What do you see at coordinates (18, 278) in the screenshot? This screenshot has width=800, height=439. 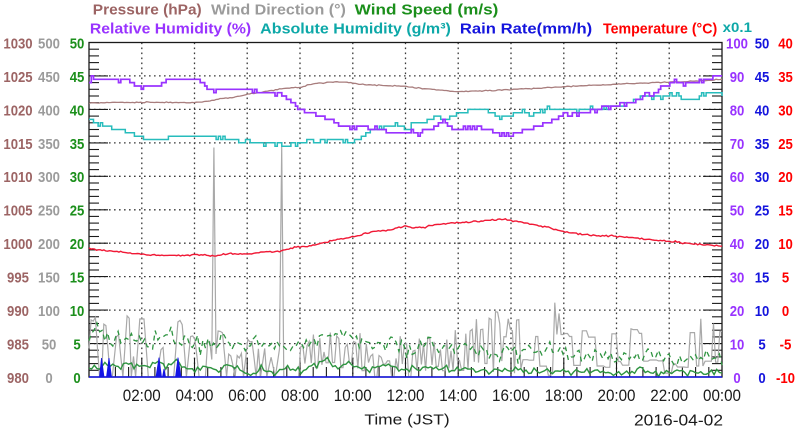 I see `svg-text: 995` at bounding box center [18, 278].